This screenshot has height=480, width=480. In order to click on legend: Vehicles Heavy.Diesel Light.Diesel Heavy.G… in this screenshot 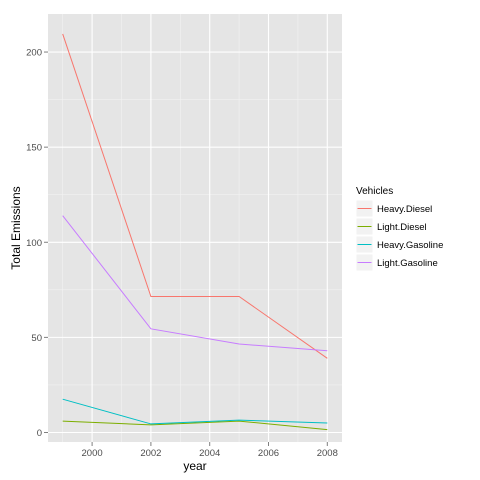, I will do `click(399, 229)`.